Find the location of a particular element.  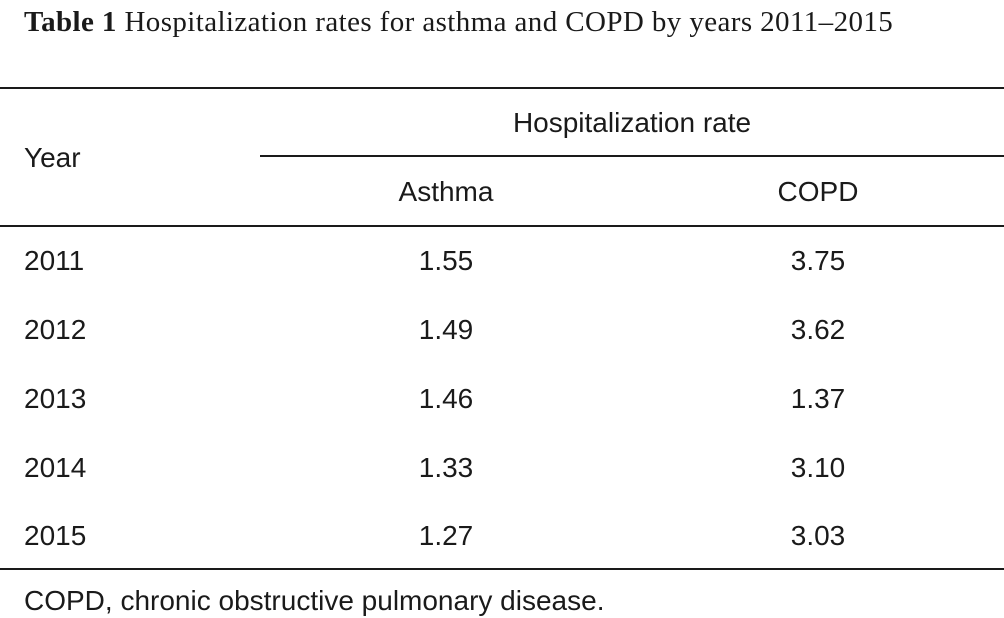

row-year: 2011 is located at coordinates (54, 260).